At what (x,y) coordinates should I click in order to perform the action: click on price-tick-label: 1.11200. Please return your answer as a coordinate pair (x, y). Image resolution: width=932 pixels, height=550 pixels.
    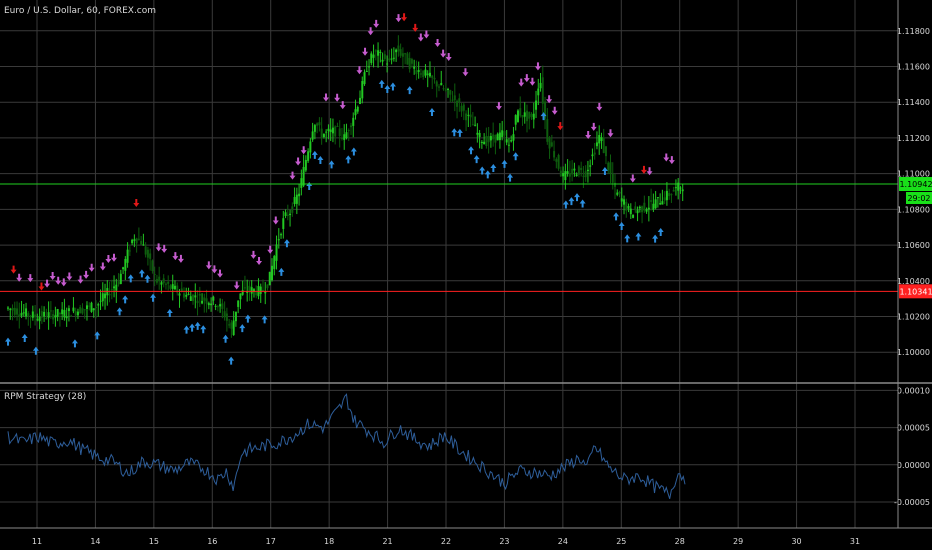
    Looking at the image, I should click on (913, 138).